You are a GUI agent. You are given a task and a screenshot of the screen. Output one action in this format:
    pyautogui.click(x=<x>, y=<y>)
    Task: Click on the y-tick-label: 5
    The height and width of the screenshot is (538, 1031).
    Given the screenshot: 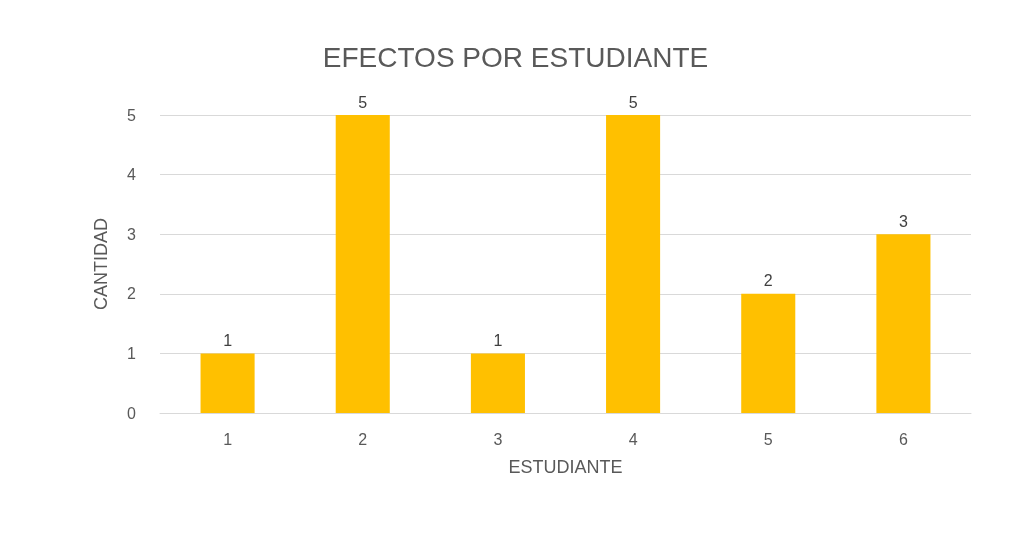 What is the action you would take?
    pyautogui.click(x=132, y=115)
    